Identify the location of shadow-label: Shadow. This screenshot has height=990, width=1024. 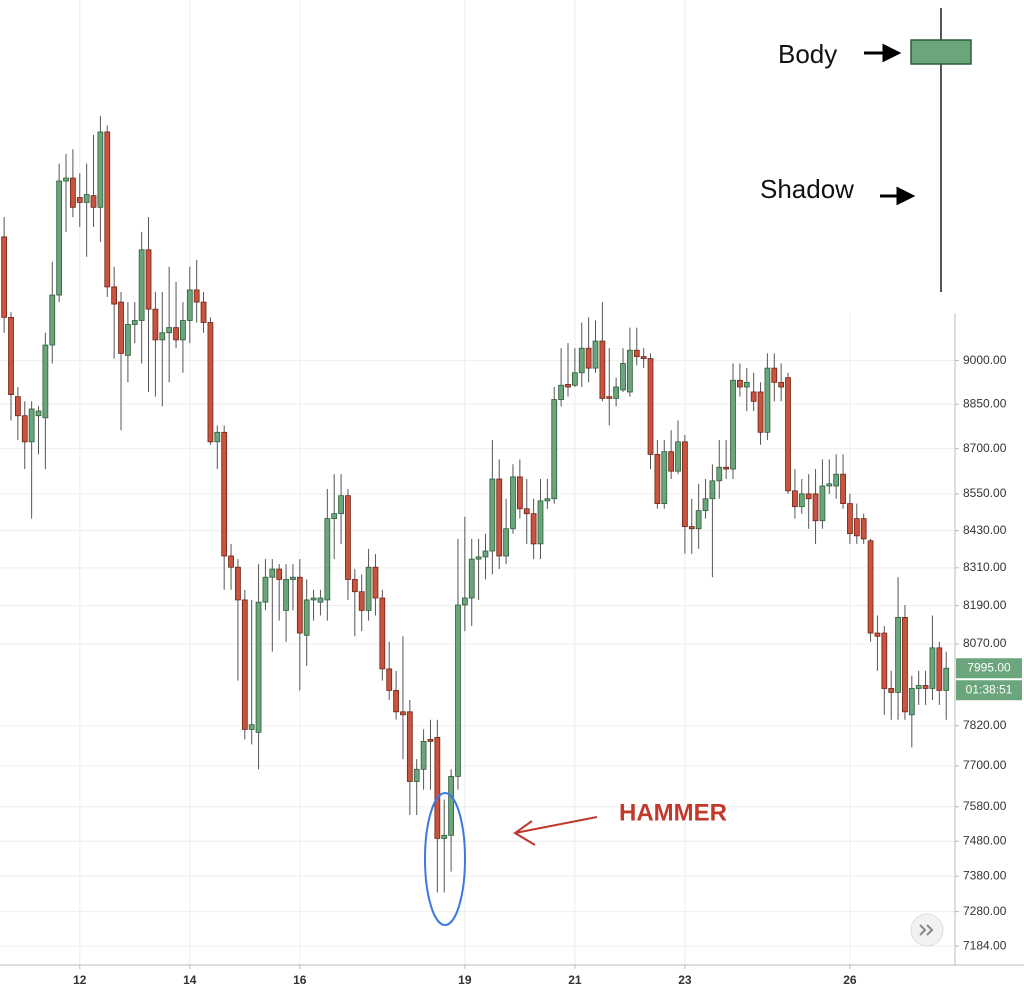
(807, 189).